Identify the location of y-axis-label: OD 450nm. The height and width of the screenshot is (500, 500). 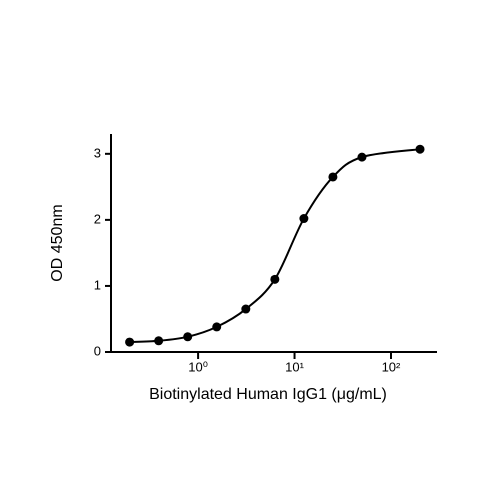
(57, 242).